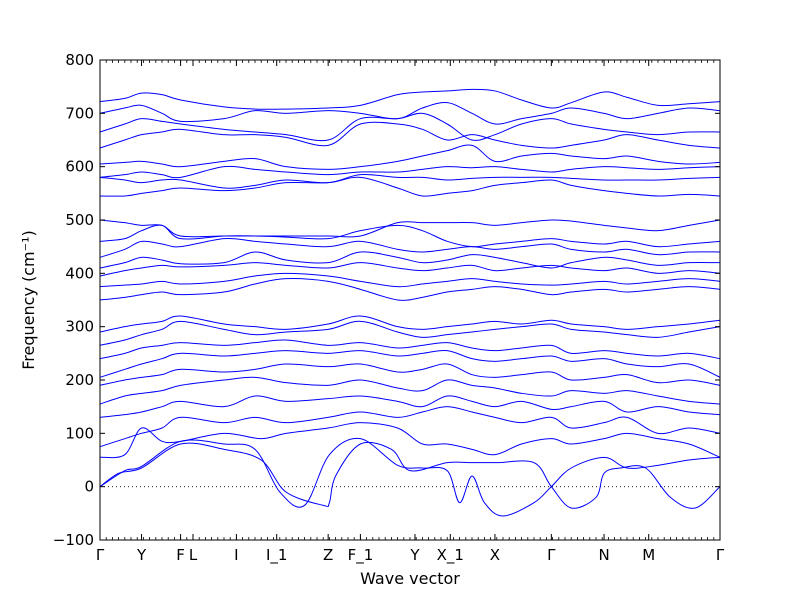  I want to click on y-tick-label: 800, so click(79, 60).